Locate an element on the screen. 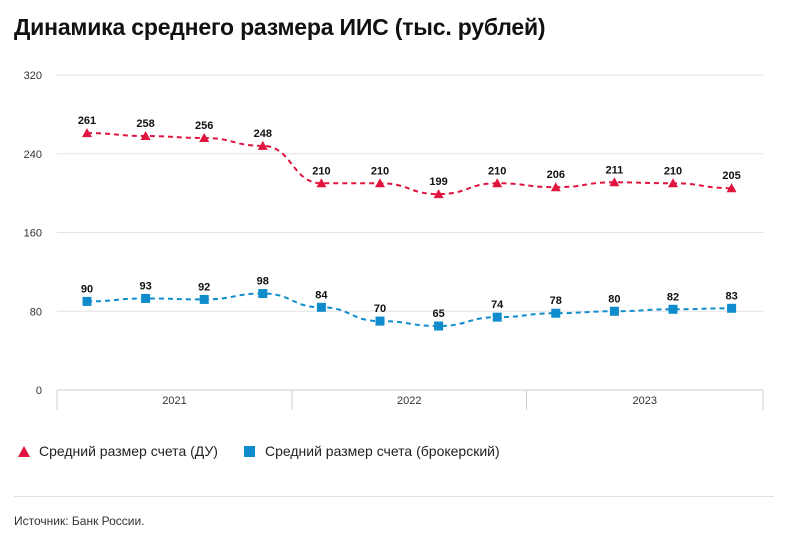 This screenshot has height=536, width=788. data-label: 98 is located at coordinates (263, 282).